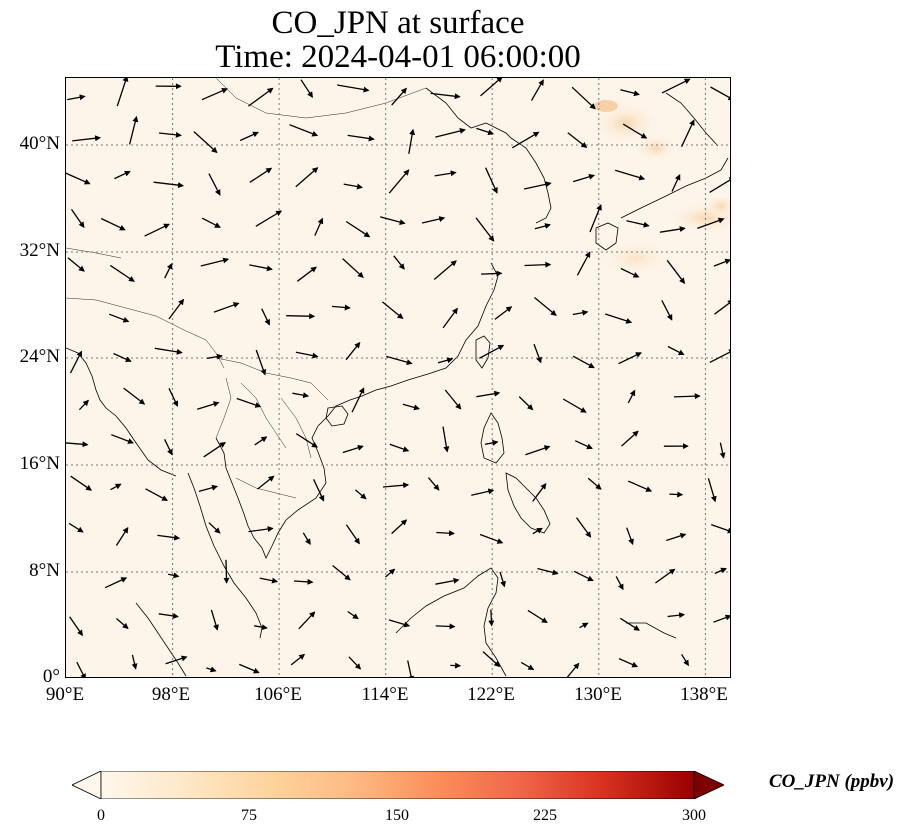  I want to click on title-line-1: CO_JPN at surface, so click(398, 23).